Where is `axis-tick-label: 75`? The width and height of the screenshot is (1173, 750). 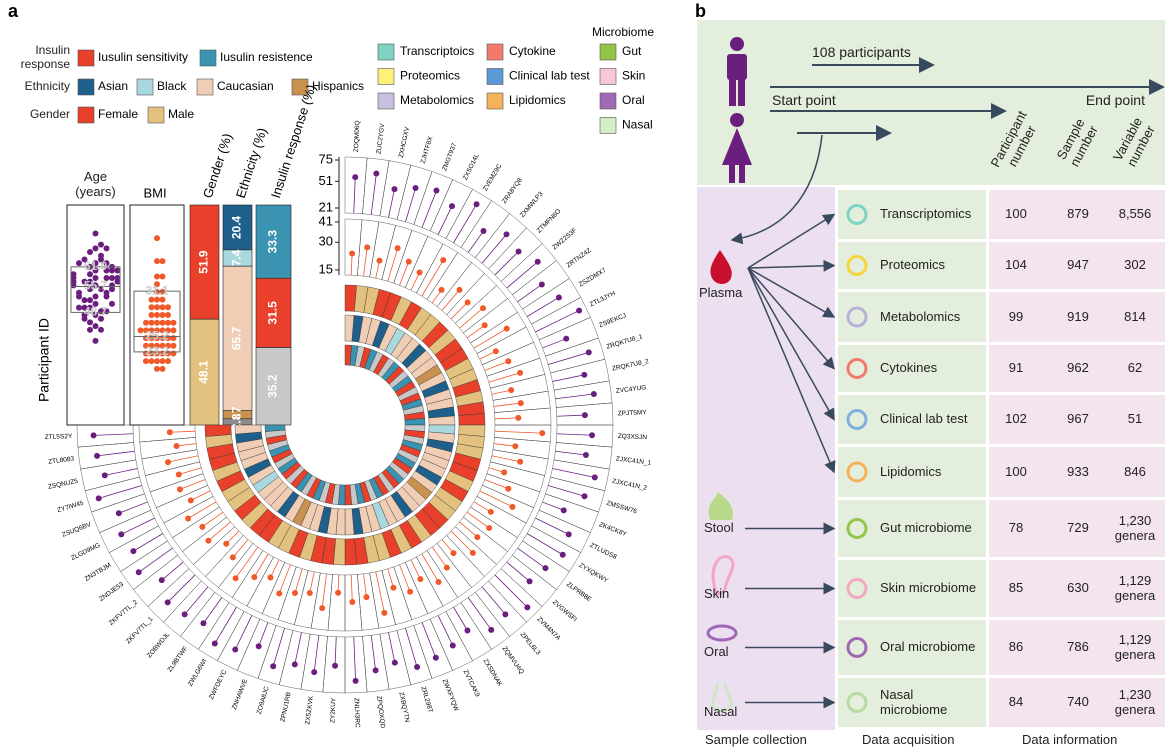 axis-tick-label: 75 is located at coordinates (326, 158).